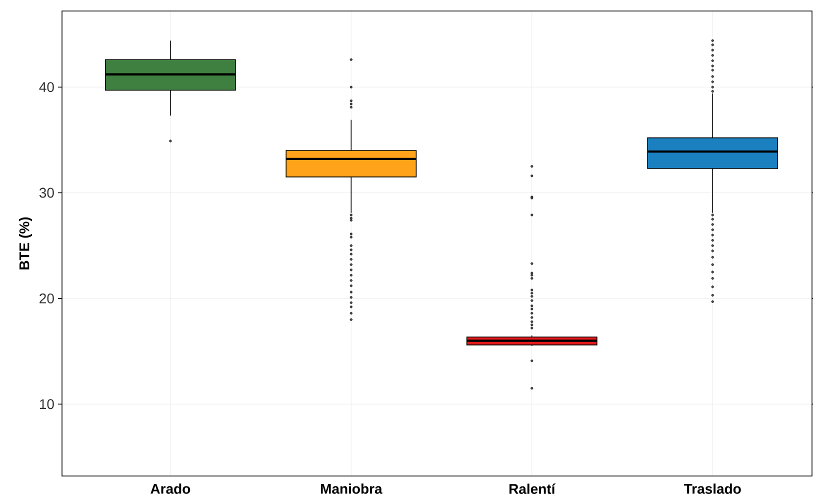 The height and width of the screenshot is (504, 813). What do you see at coordinates (712, 489) in the screenshot?
I see `x-tick-label: Traslado` at bounding box center [712, 489].